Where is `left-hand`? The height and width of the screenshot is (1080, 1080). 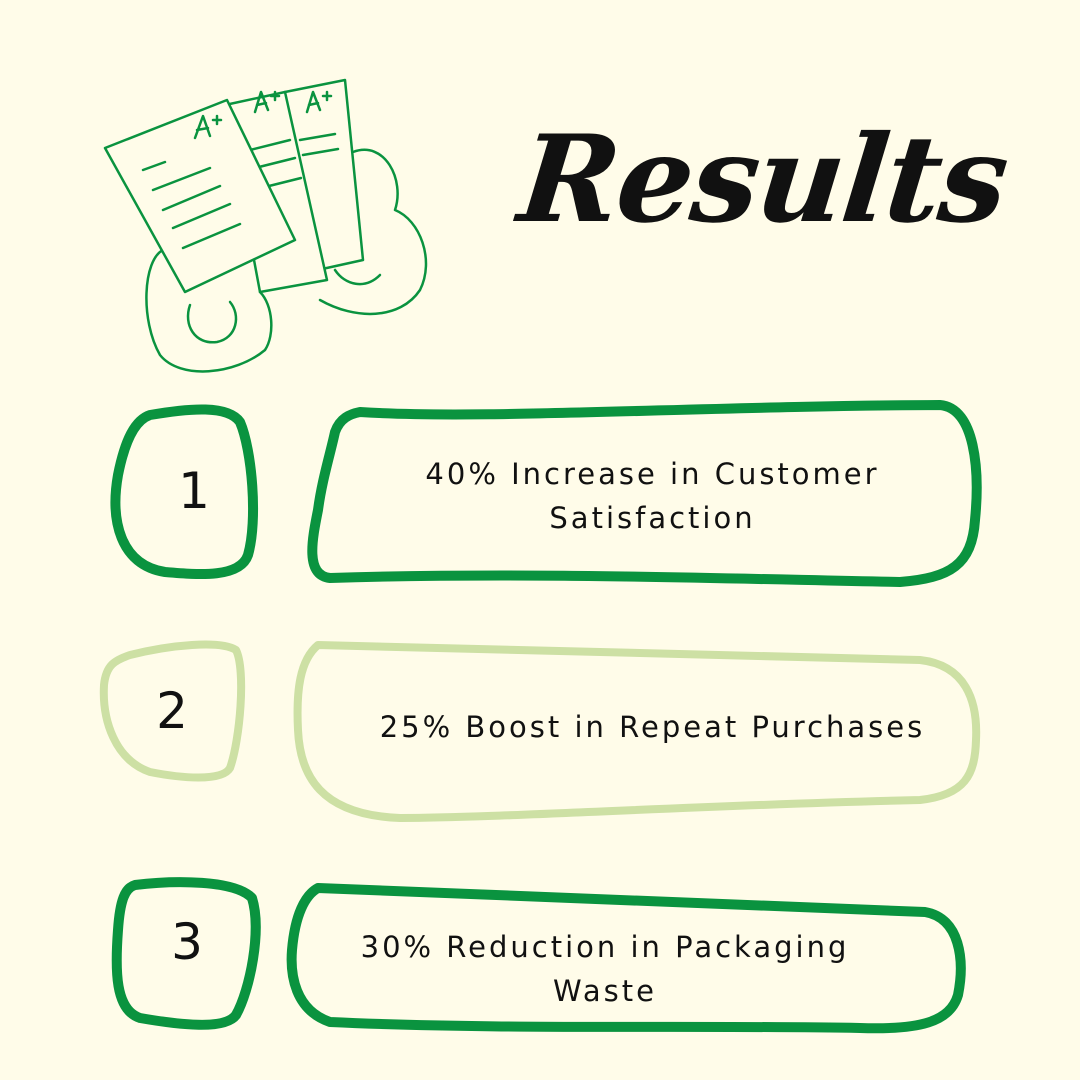 left-hand is located at coordinates (209, 310).